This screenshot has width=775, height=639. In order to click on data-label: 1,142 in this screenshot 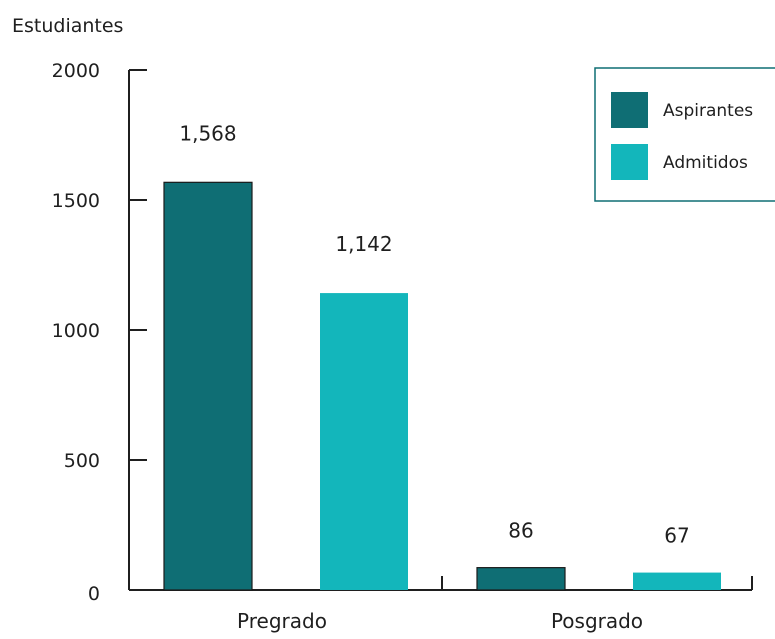, I will do `click(363, 244)`.